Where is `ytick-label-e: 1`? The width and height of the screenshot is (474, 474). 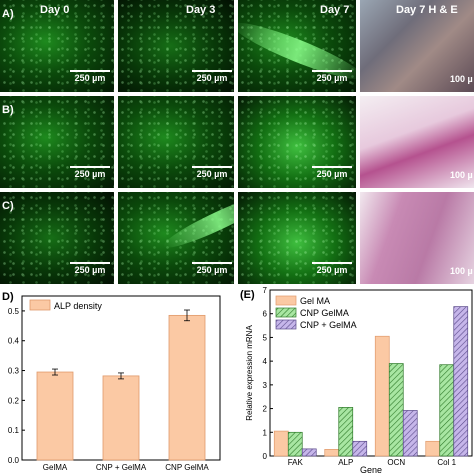 ytick-label-e: 1 is located at coordinates (265, 432).